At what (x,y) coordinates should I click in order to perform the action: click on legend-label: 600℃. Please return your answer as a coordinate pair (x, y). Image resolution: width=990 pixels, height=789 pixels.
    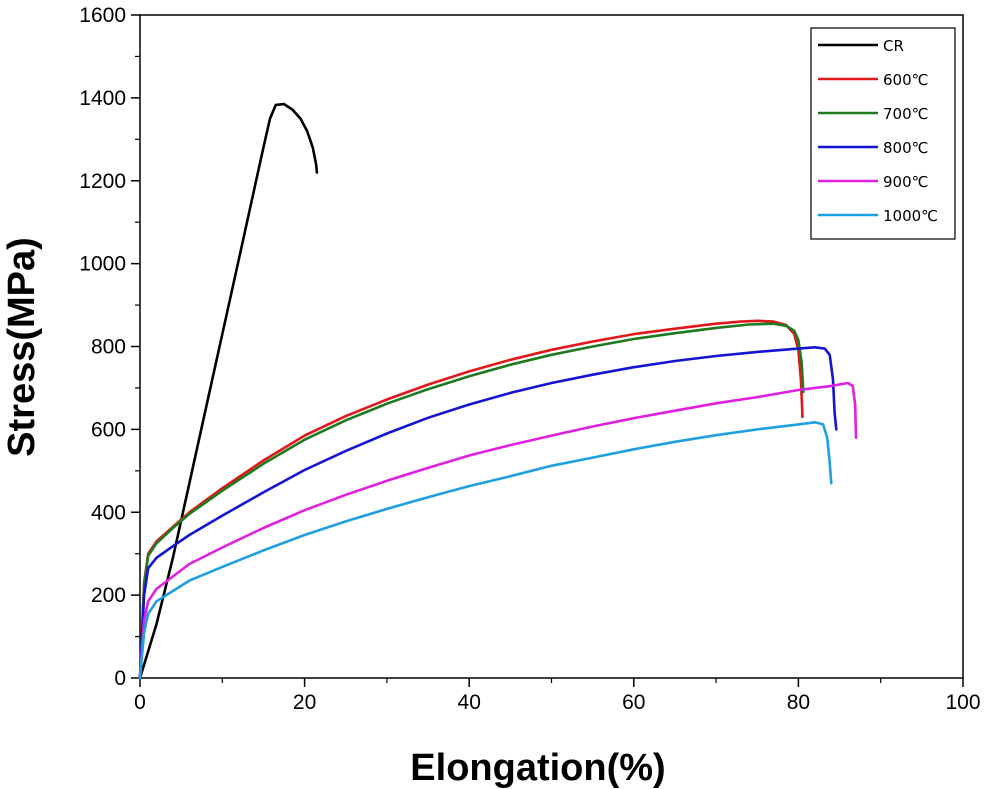
    Looking at the image, I should click on (905, 80).